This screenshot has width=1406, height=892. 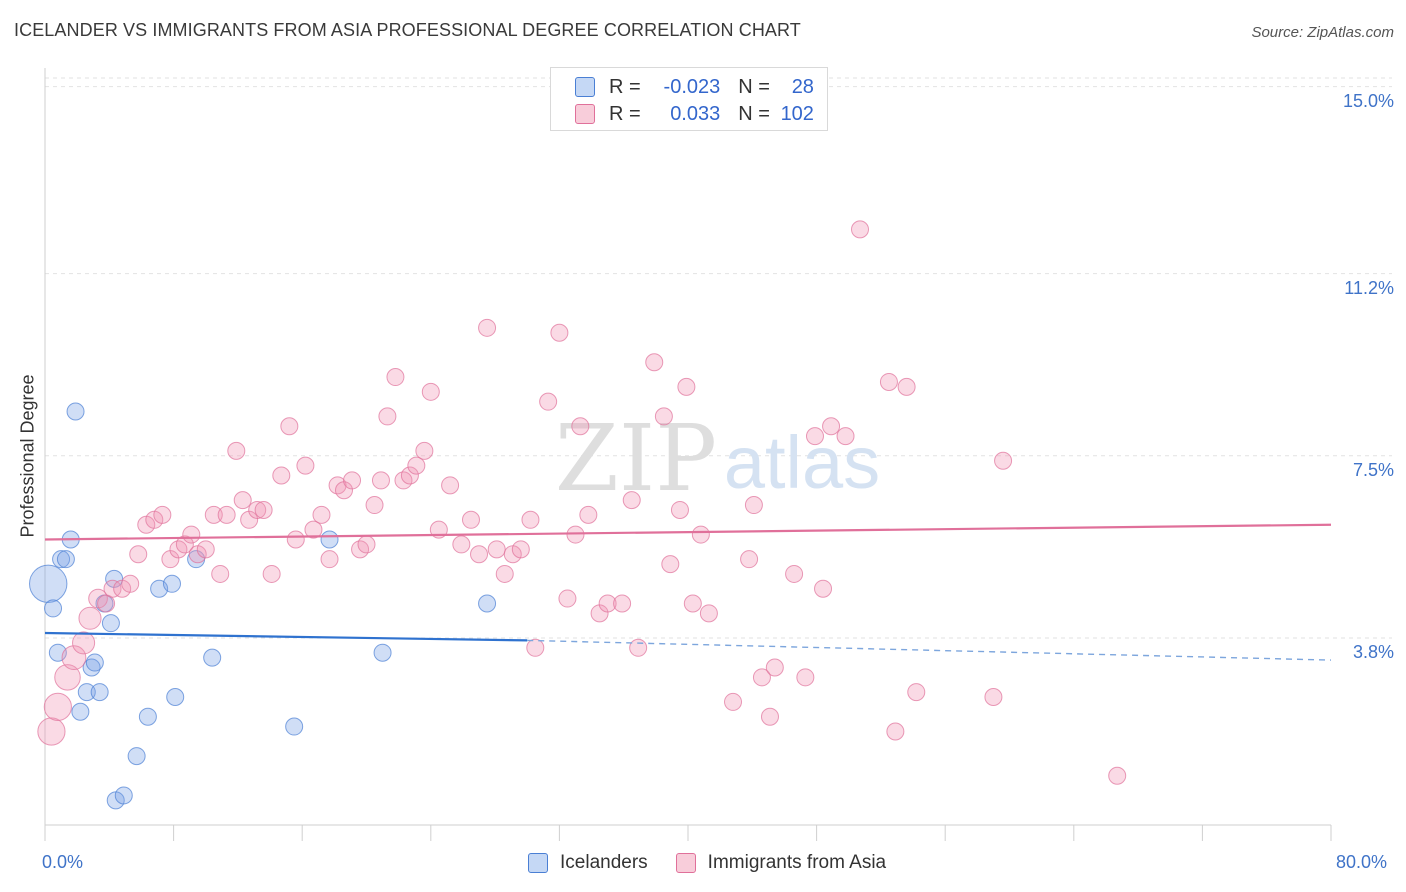 What do you see at coordinates (636, 458) in the screenshot?
I see `watermark-zip: ZIP` at bounding box center [636, 458].